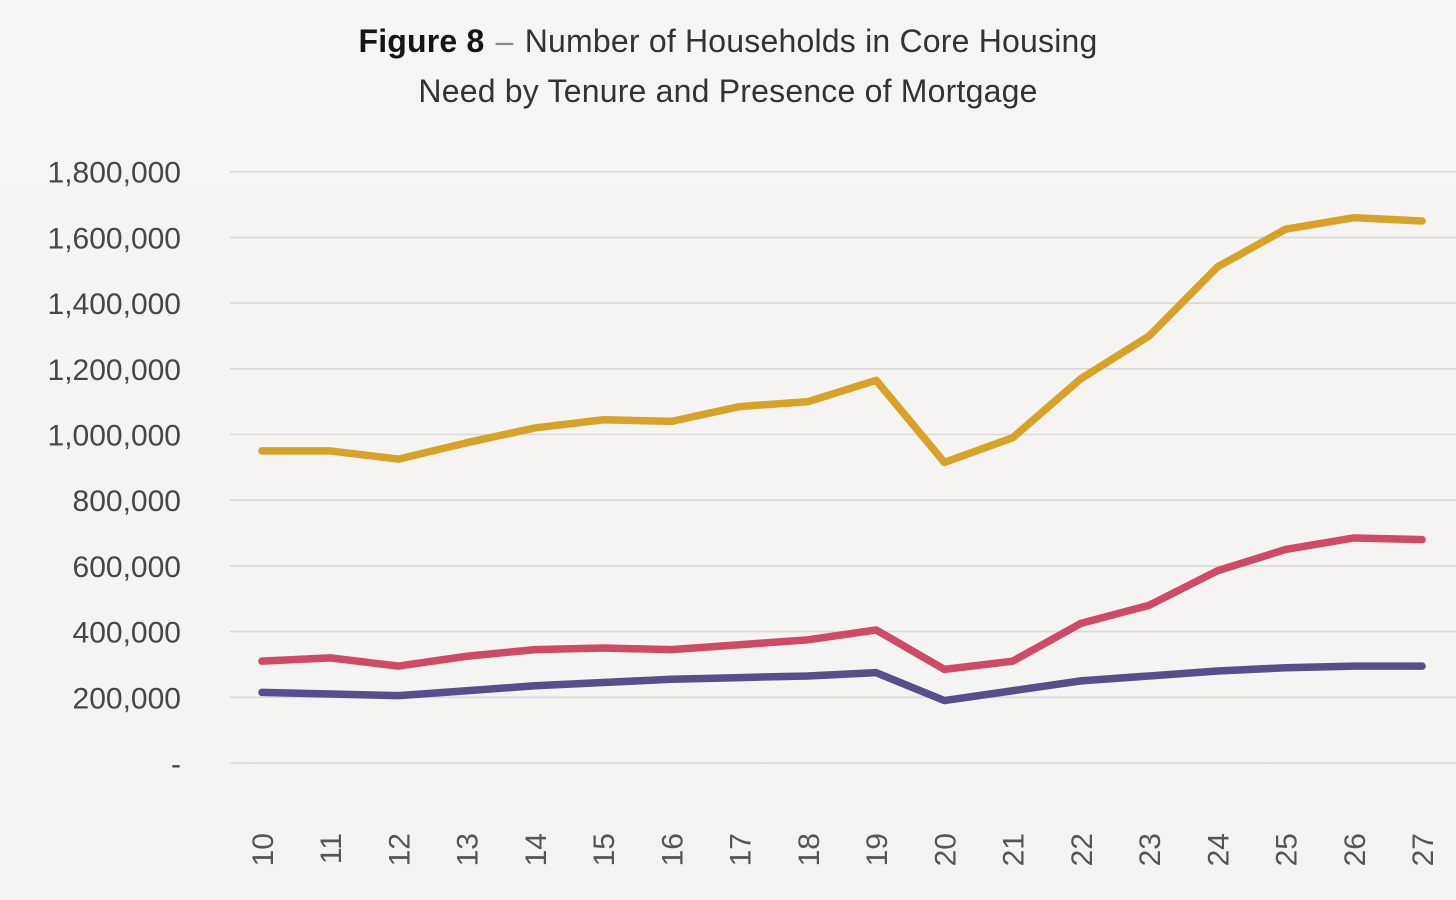 This screenshot has height=900, width=1456. I want to click on y-tick-label: -, so click(176, 764).